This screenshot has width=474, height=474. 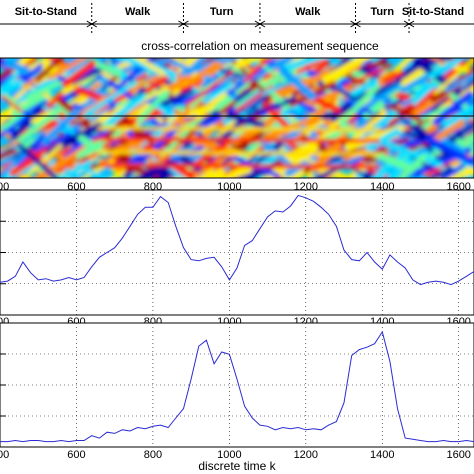 I want to click on panel-2-x-tick-label: 1000, so click(x=229, y=455).